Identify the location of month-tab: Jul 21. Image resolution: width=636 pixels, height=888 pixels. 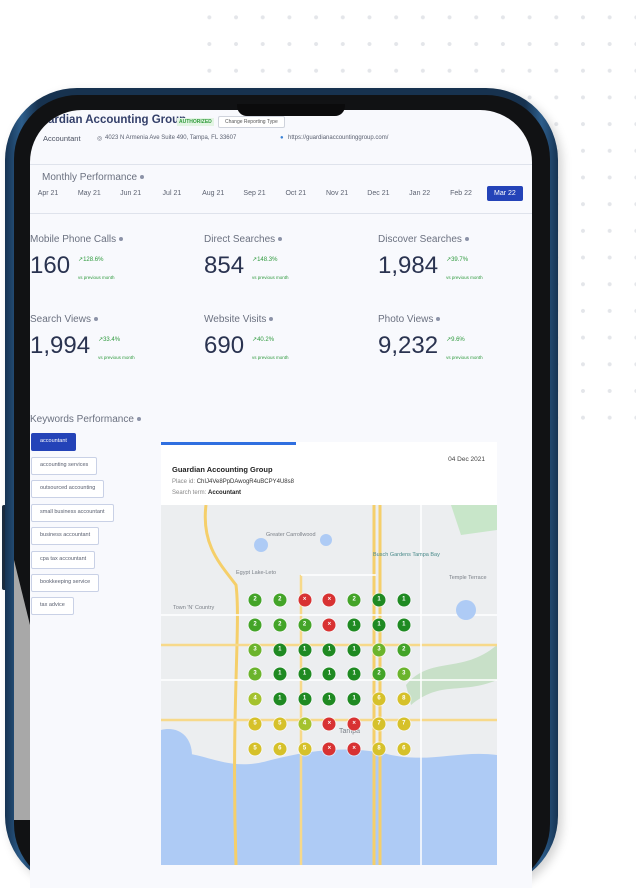
(172, 193).